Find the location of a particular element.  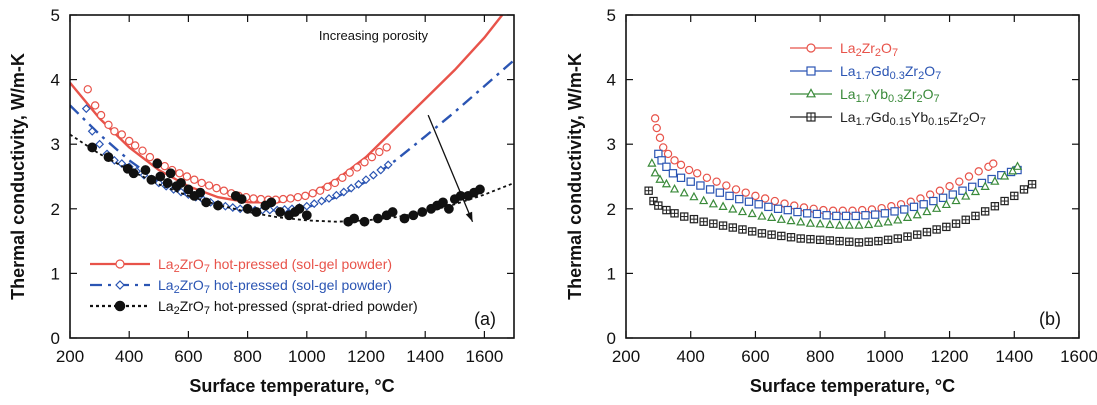

legend-label: La2Zr2O7 is located at coordinates (869, 49).